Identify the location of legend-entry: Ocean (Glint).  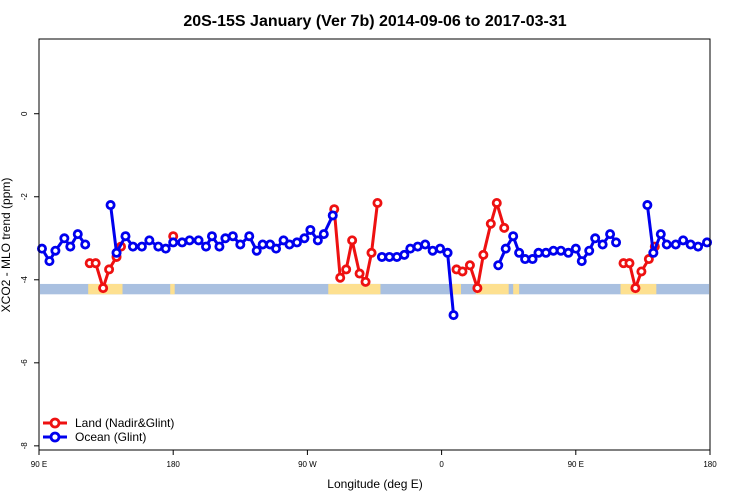
(110, 437).